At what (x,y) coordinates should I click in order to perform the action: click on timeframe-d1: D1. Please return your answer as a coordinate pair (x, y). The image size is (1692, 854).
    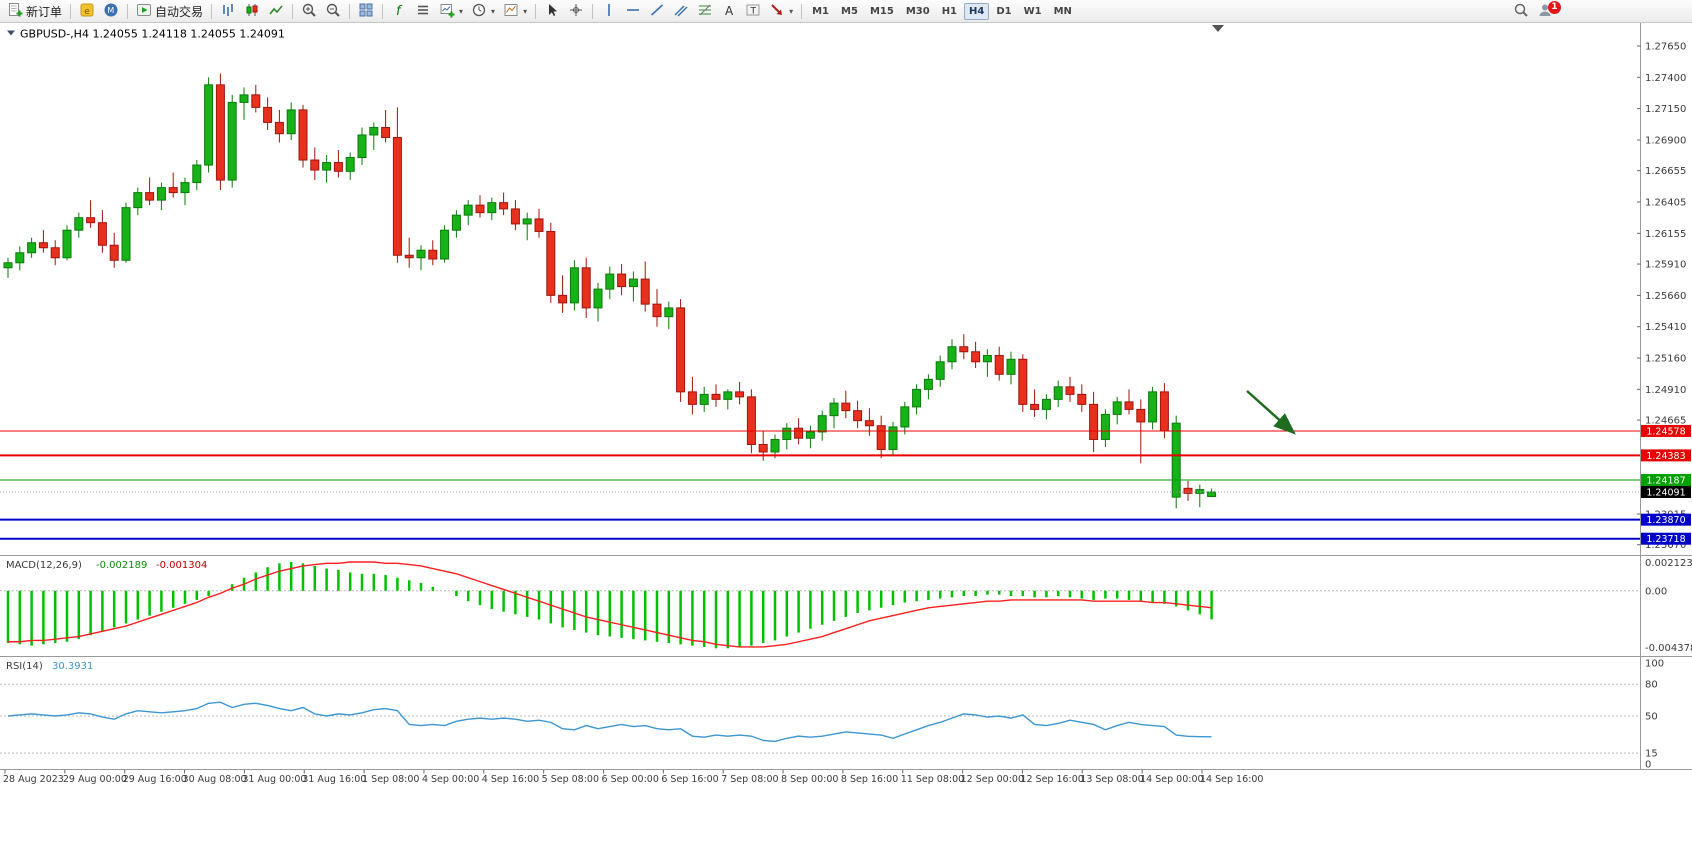
    Looking at the image, I should click on (1004, 11).